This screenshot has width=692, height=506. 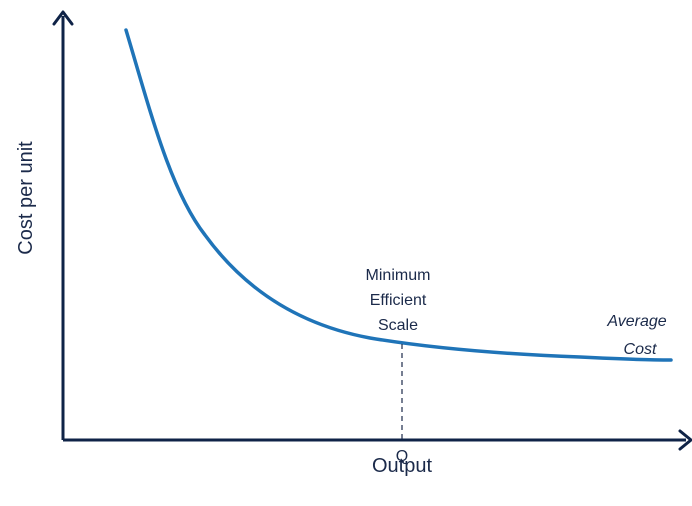 What do you see at coordinates (402, 466) in the screenshot?
I see `x-axis-label: Output` at bounding box center [402, 466].